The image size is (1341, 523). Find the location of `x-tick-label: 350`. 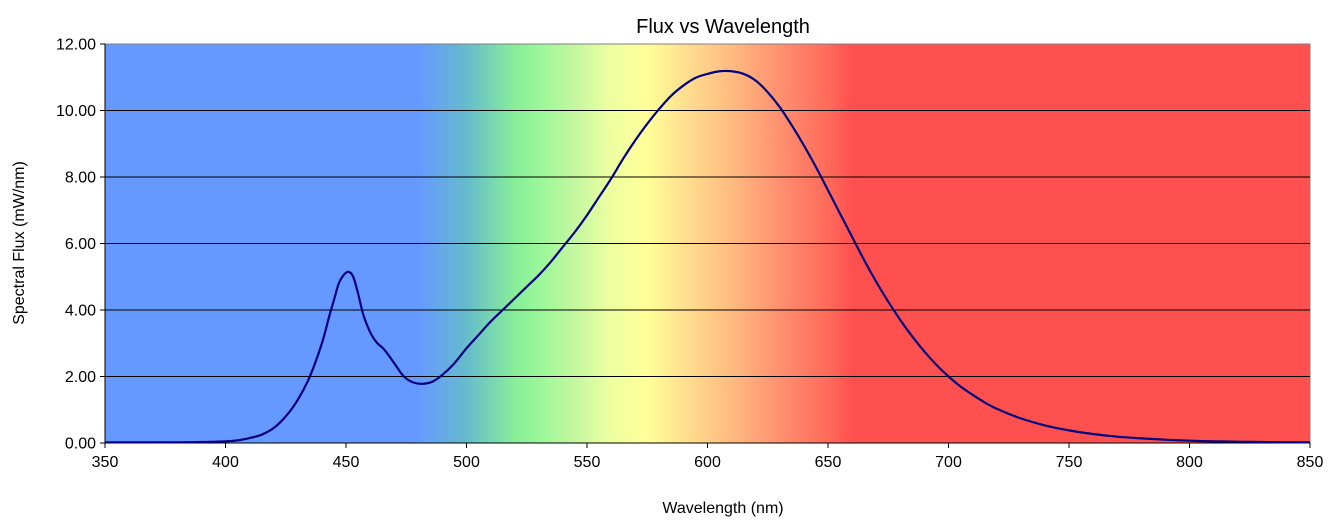

x-tick-label: 350 is located at coordinates (105, 462).